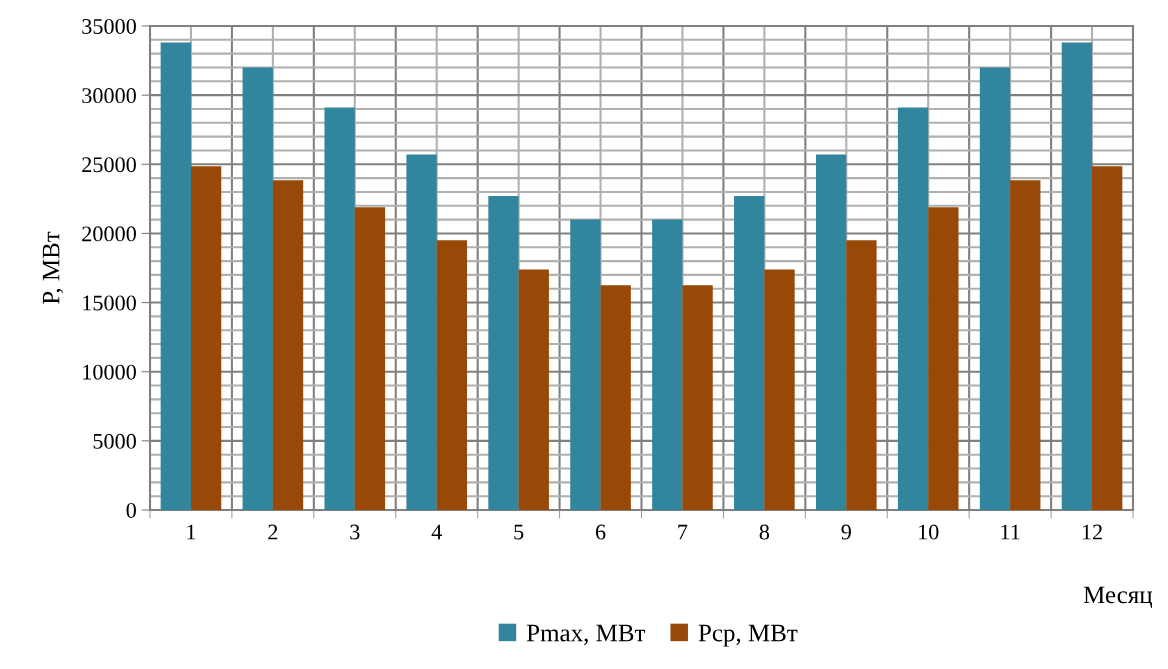 This screenshot has height=669, width=1168. What do you see at coordinates (1092, 532) in the screenshot?
I see `x-tick-label: 12` at bounding box center [1092, 532].